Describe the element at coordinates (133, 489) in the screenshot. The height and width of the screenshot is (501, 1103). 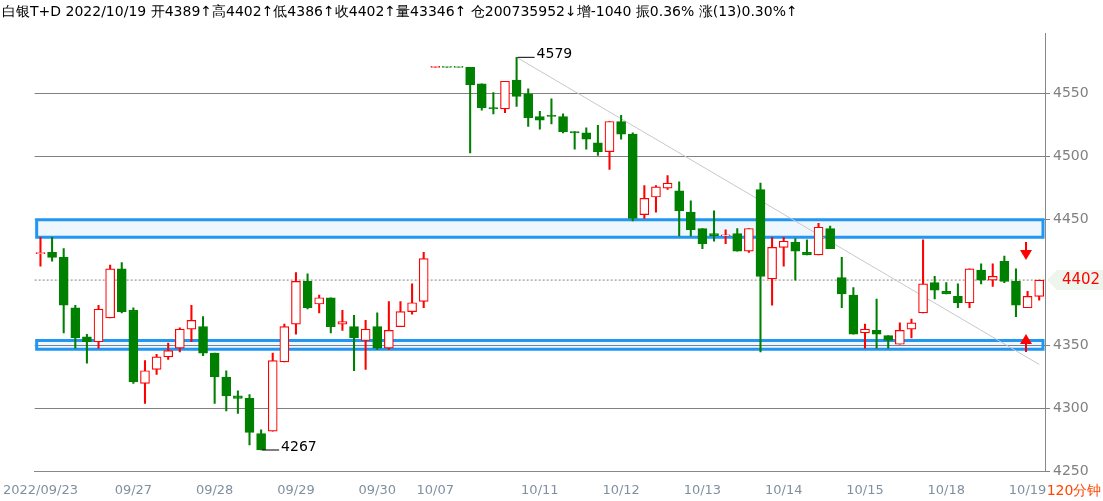
I see `x-tick-label: 09/27` at that location.